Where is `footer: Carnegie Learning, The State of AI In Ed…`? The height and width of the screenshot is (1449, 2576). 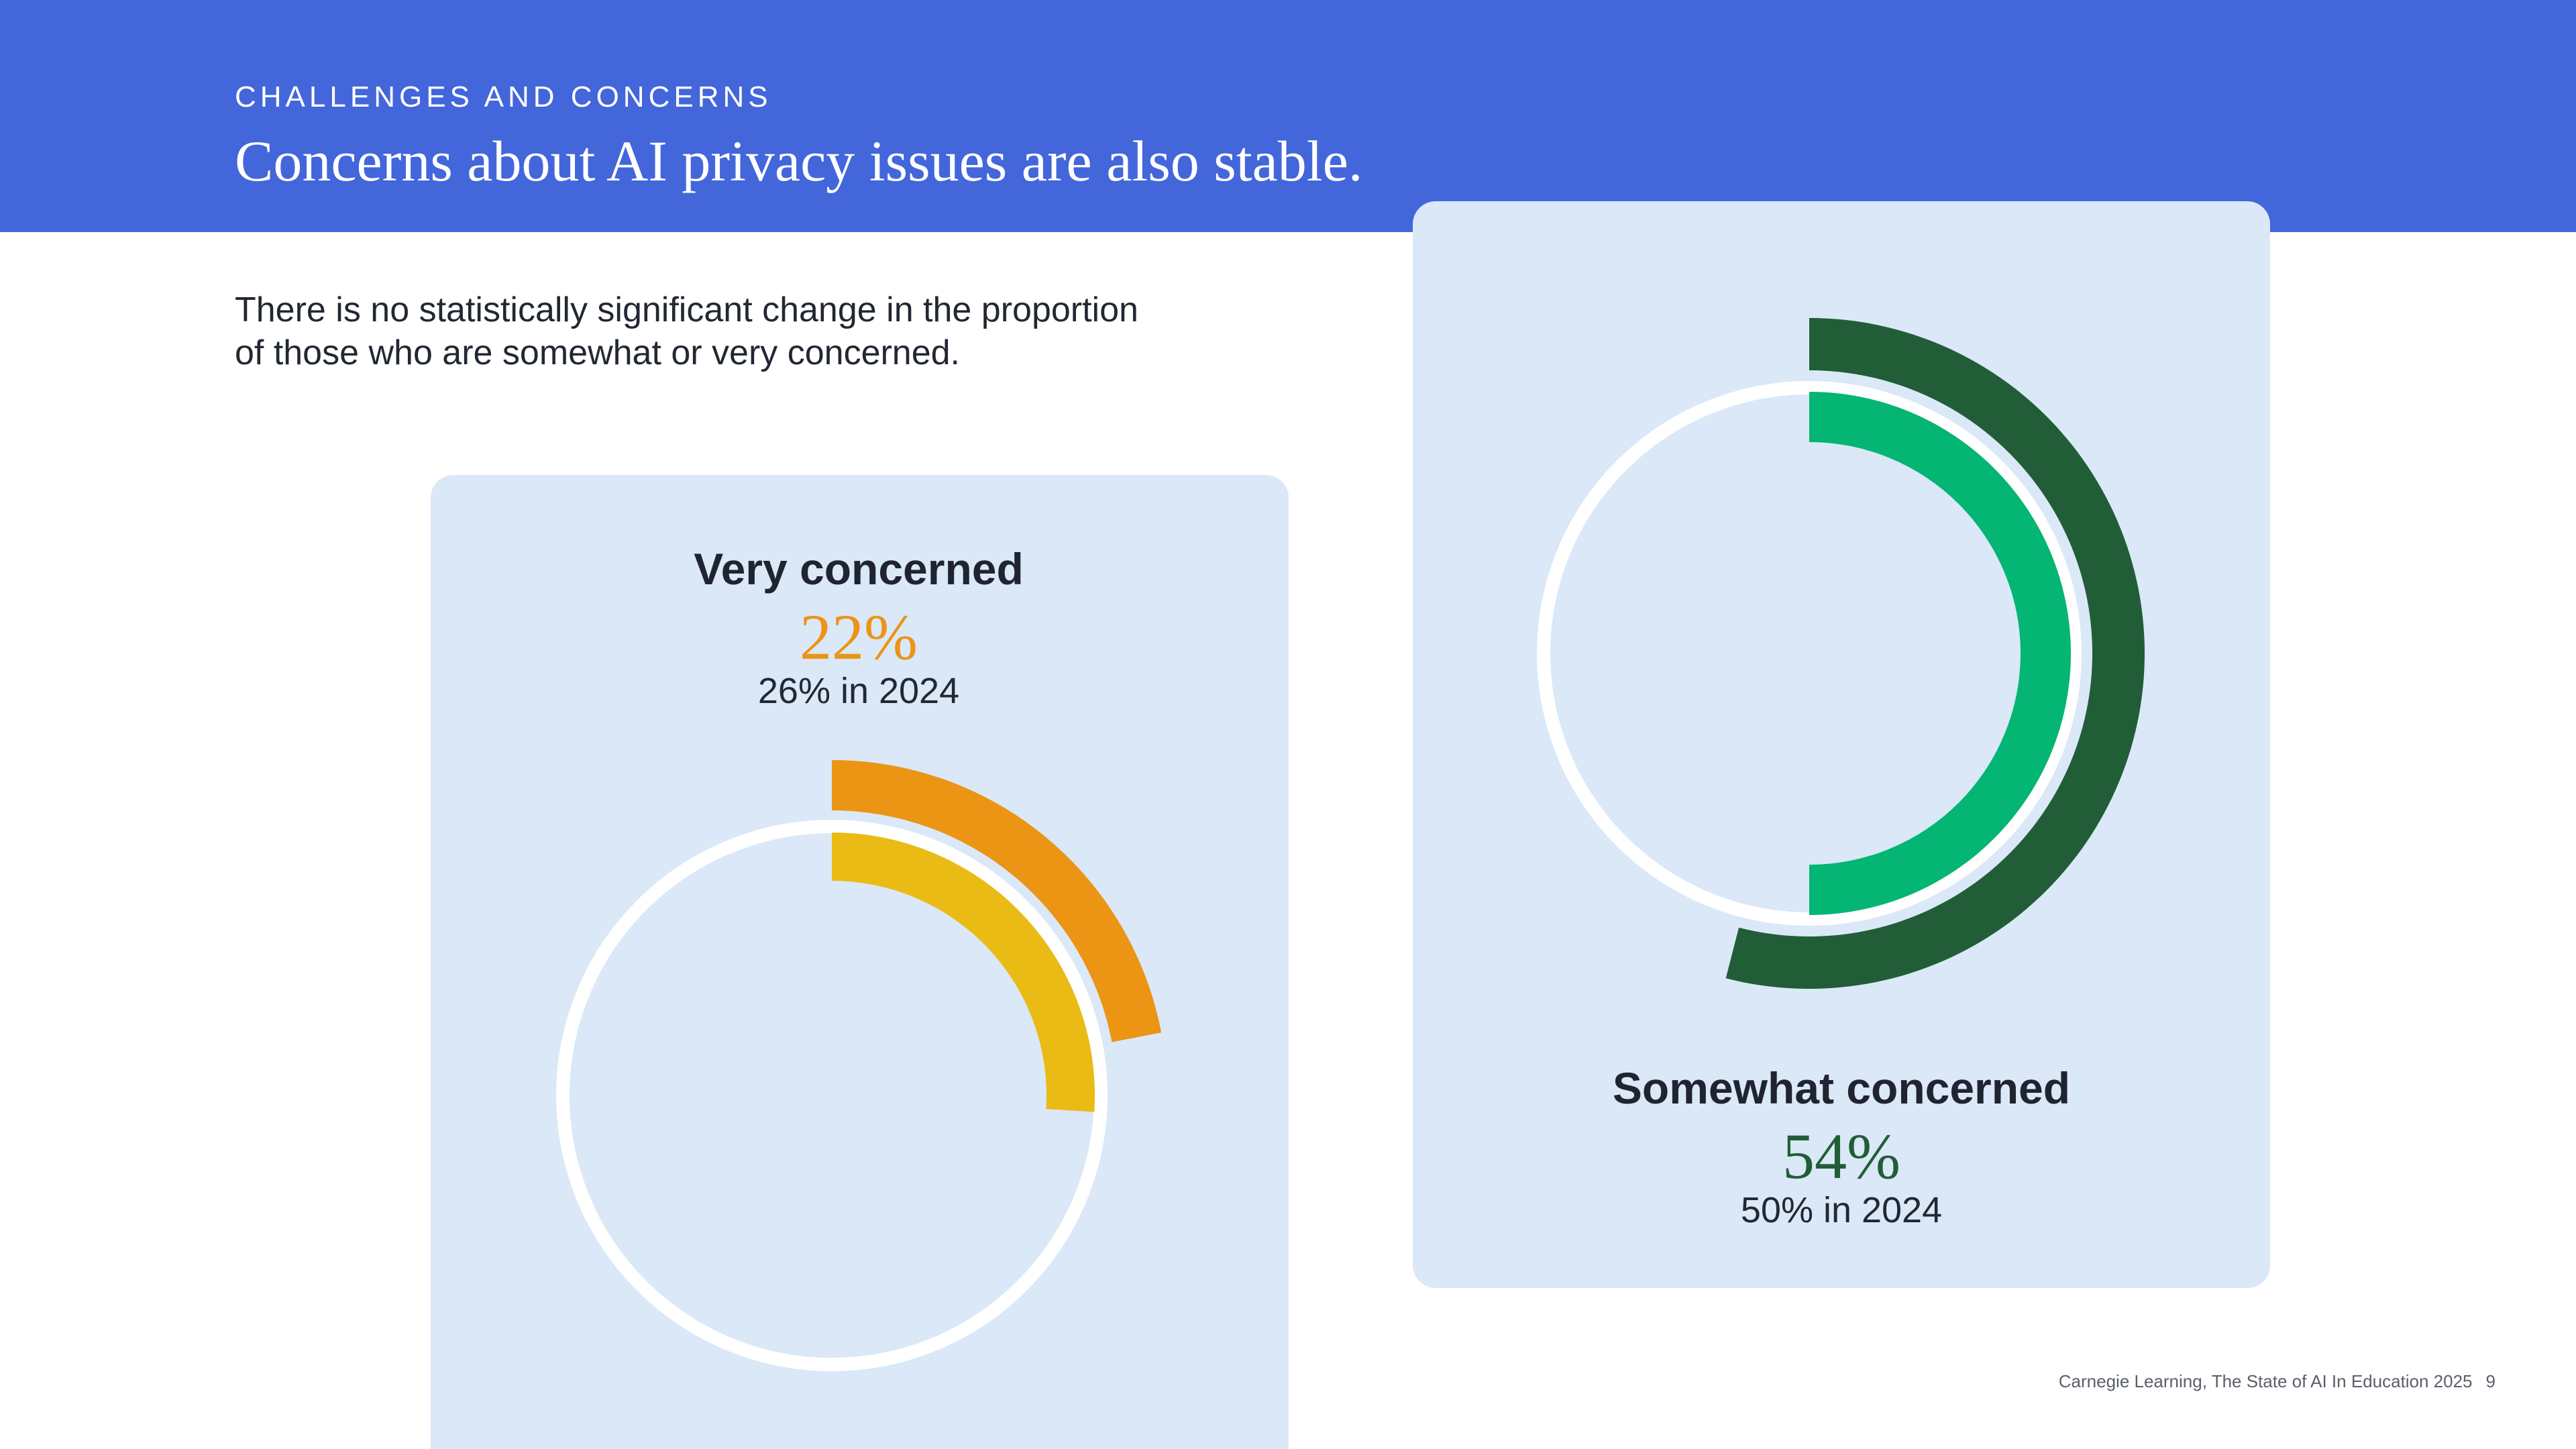 footer: Carnegie Learning, The State of AI In Ed… is located at coordinates (2277, 1381).